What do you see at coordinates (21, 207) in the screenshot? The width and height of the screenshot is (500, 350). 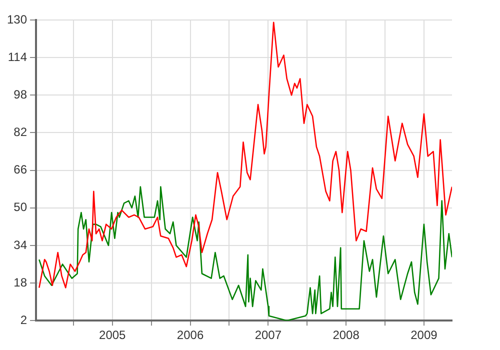 I see `y-tick-label: 50` at bounding box center [21, 207].